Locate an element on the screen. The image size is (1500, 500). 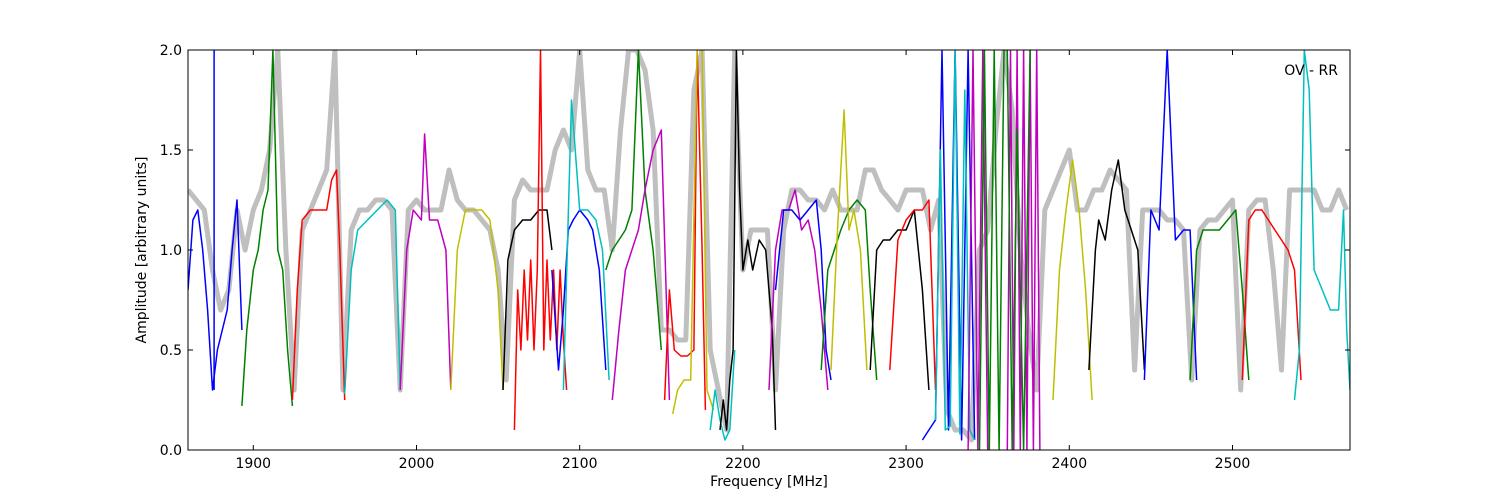
plot-annotation: OV - RR is located at coordinates (1311, 71).